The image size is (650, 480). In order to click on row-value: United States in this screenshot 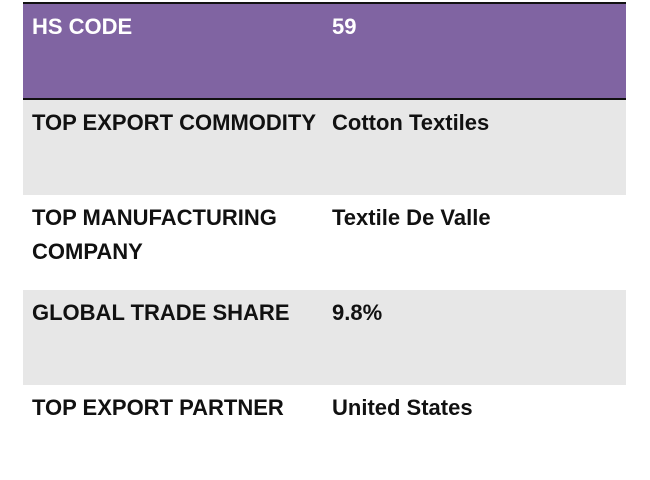, I will do `click(402, 407)`.